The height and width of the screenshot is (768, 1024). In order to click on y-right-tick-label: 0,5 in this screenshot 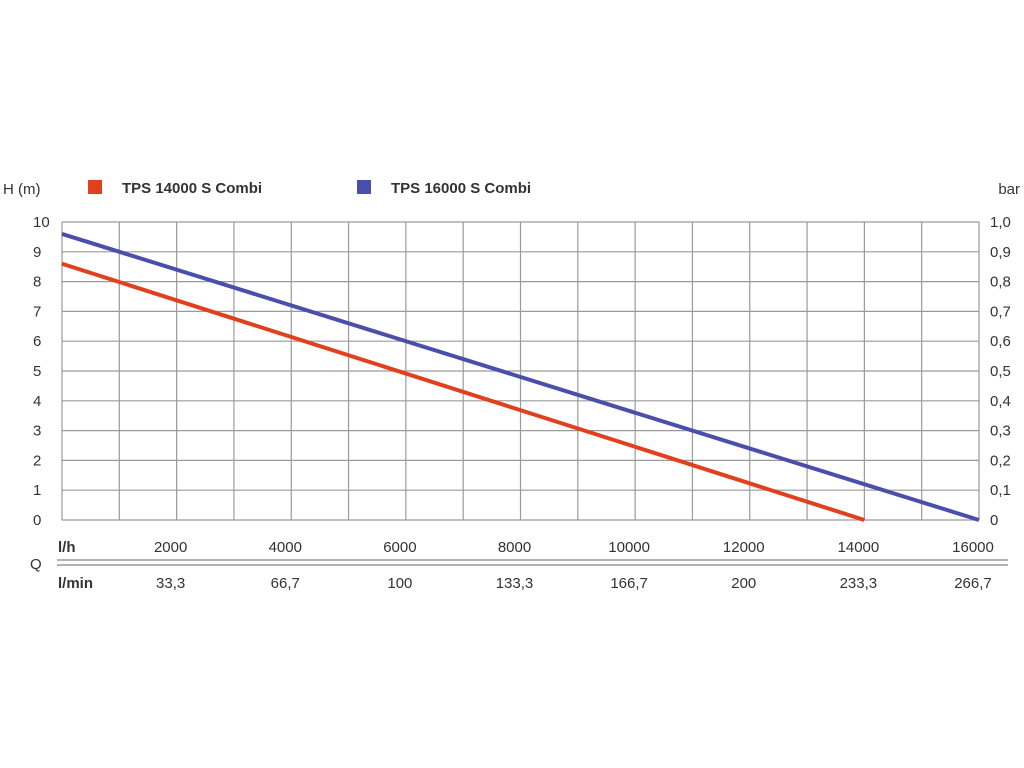, I will do `click(1000, 371)`.